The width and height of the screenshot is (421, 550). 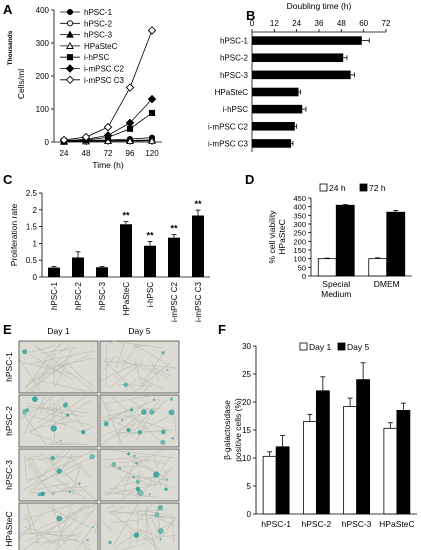 I want to click on y-tick-label: 200, so click(x=299, y=241).